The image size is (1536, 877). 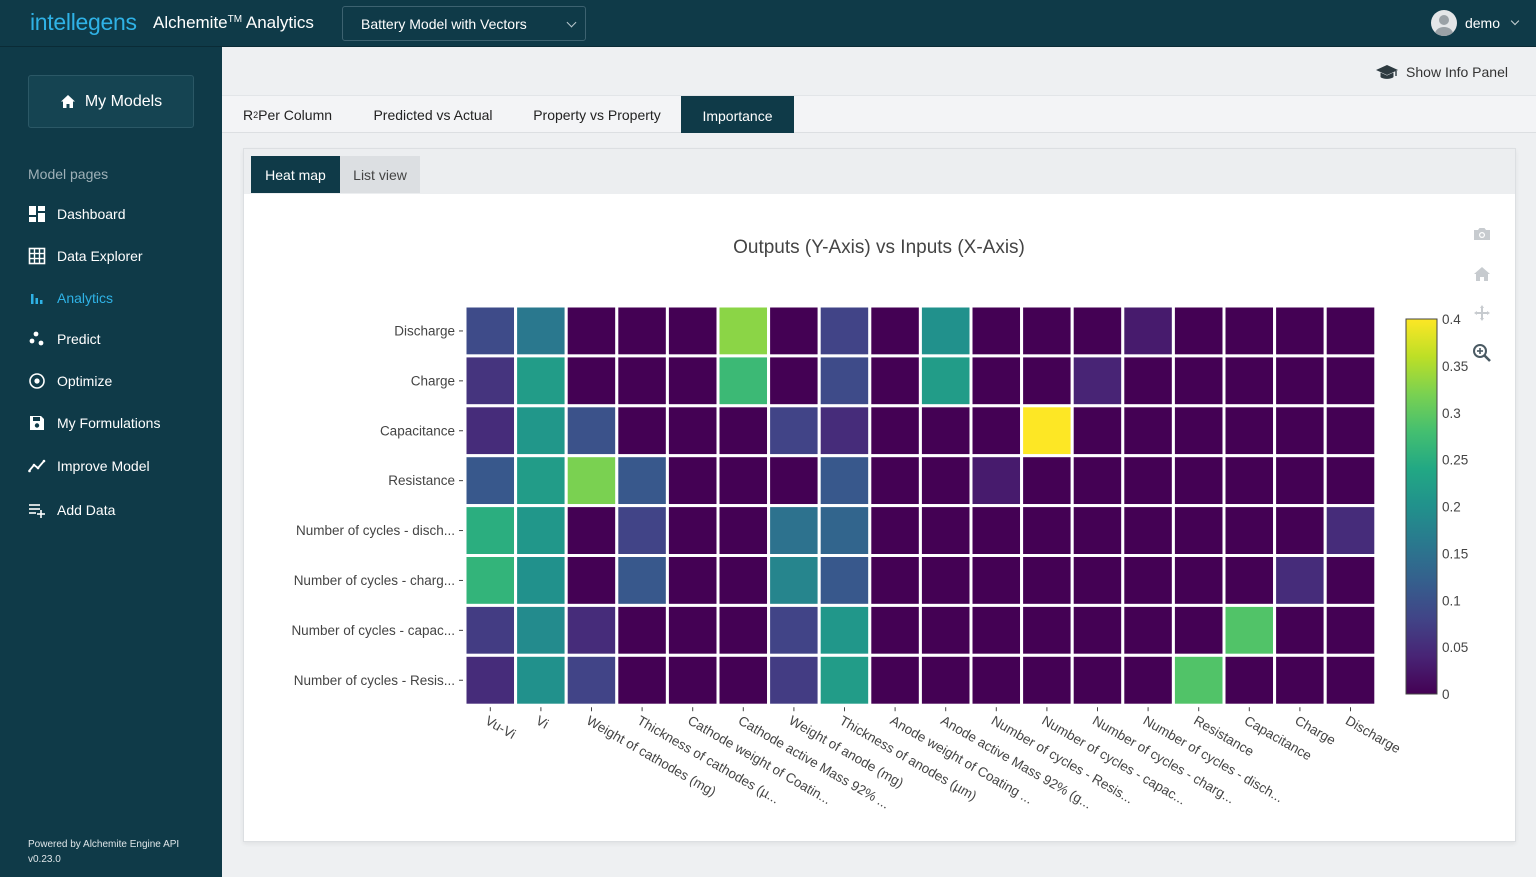 What do you see at coordinates (433, 114) in the screenshot?
I see `tab-predicted-vs-actual: Predicted vs Actual` at bounding box center [433, 114].